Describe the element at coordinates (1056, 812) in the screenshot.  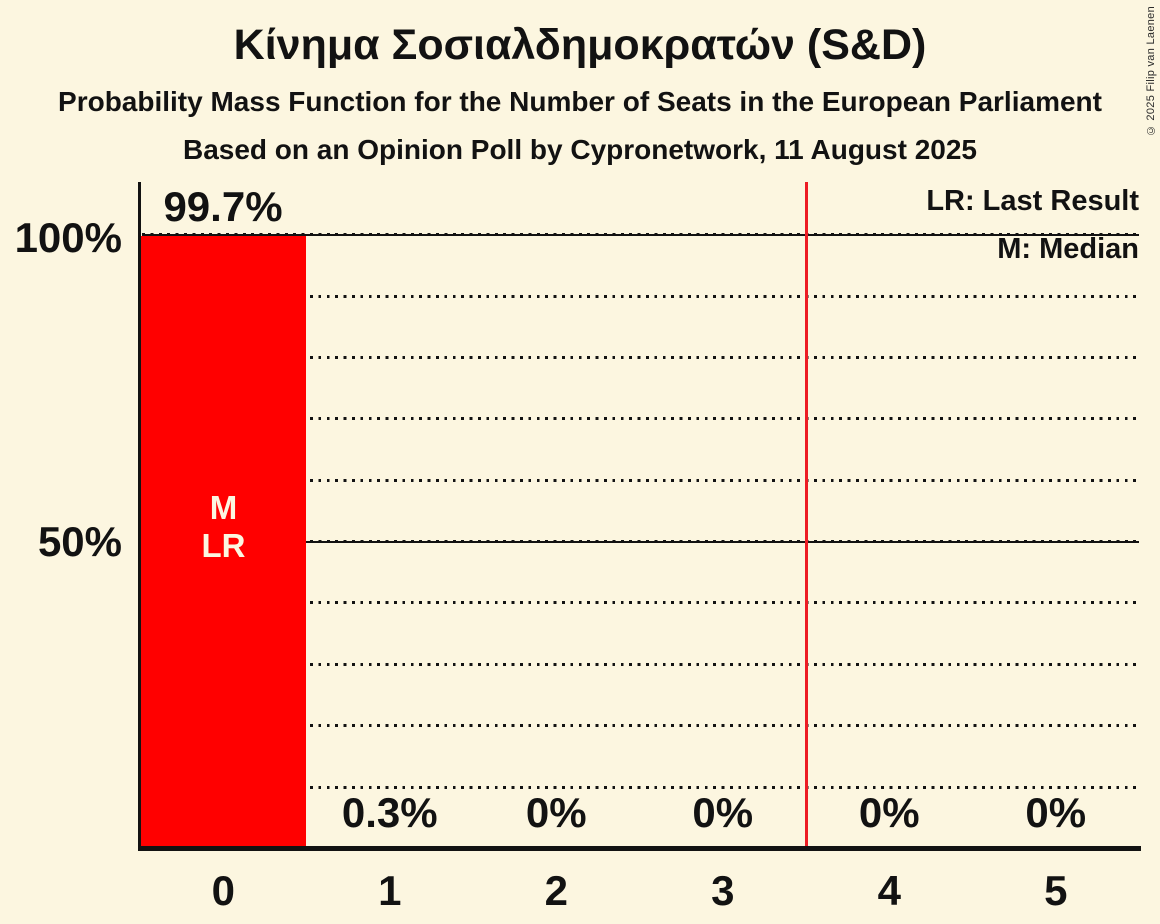
I see `value-label-seat-5: 0%` at that location.